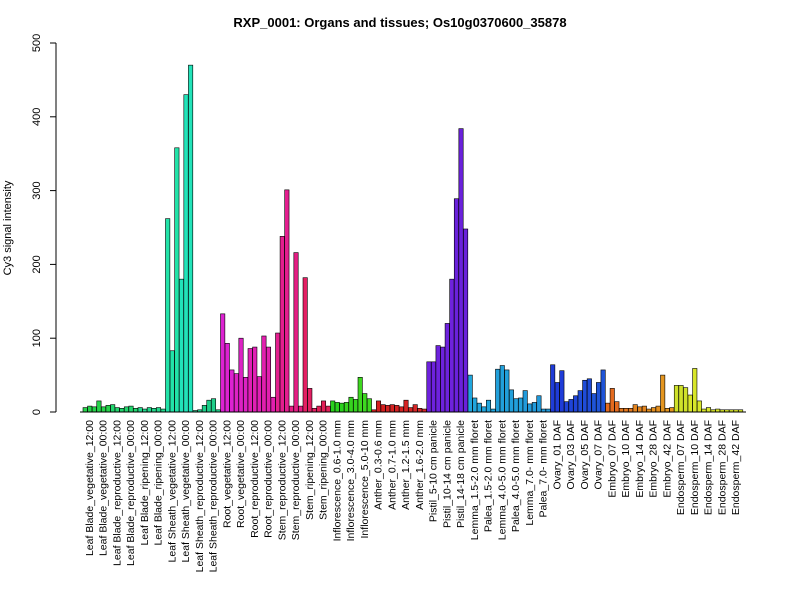 This screenshot has height=600, width=800. Describe the element at coordinates (282, 480) in the screenshot. I see `x-tick-label: Stem_reproductive_12:00` at that location.